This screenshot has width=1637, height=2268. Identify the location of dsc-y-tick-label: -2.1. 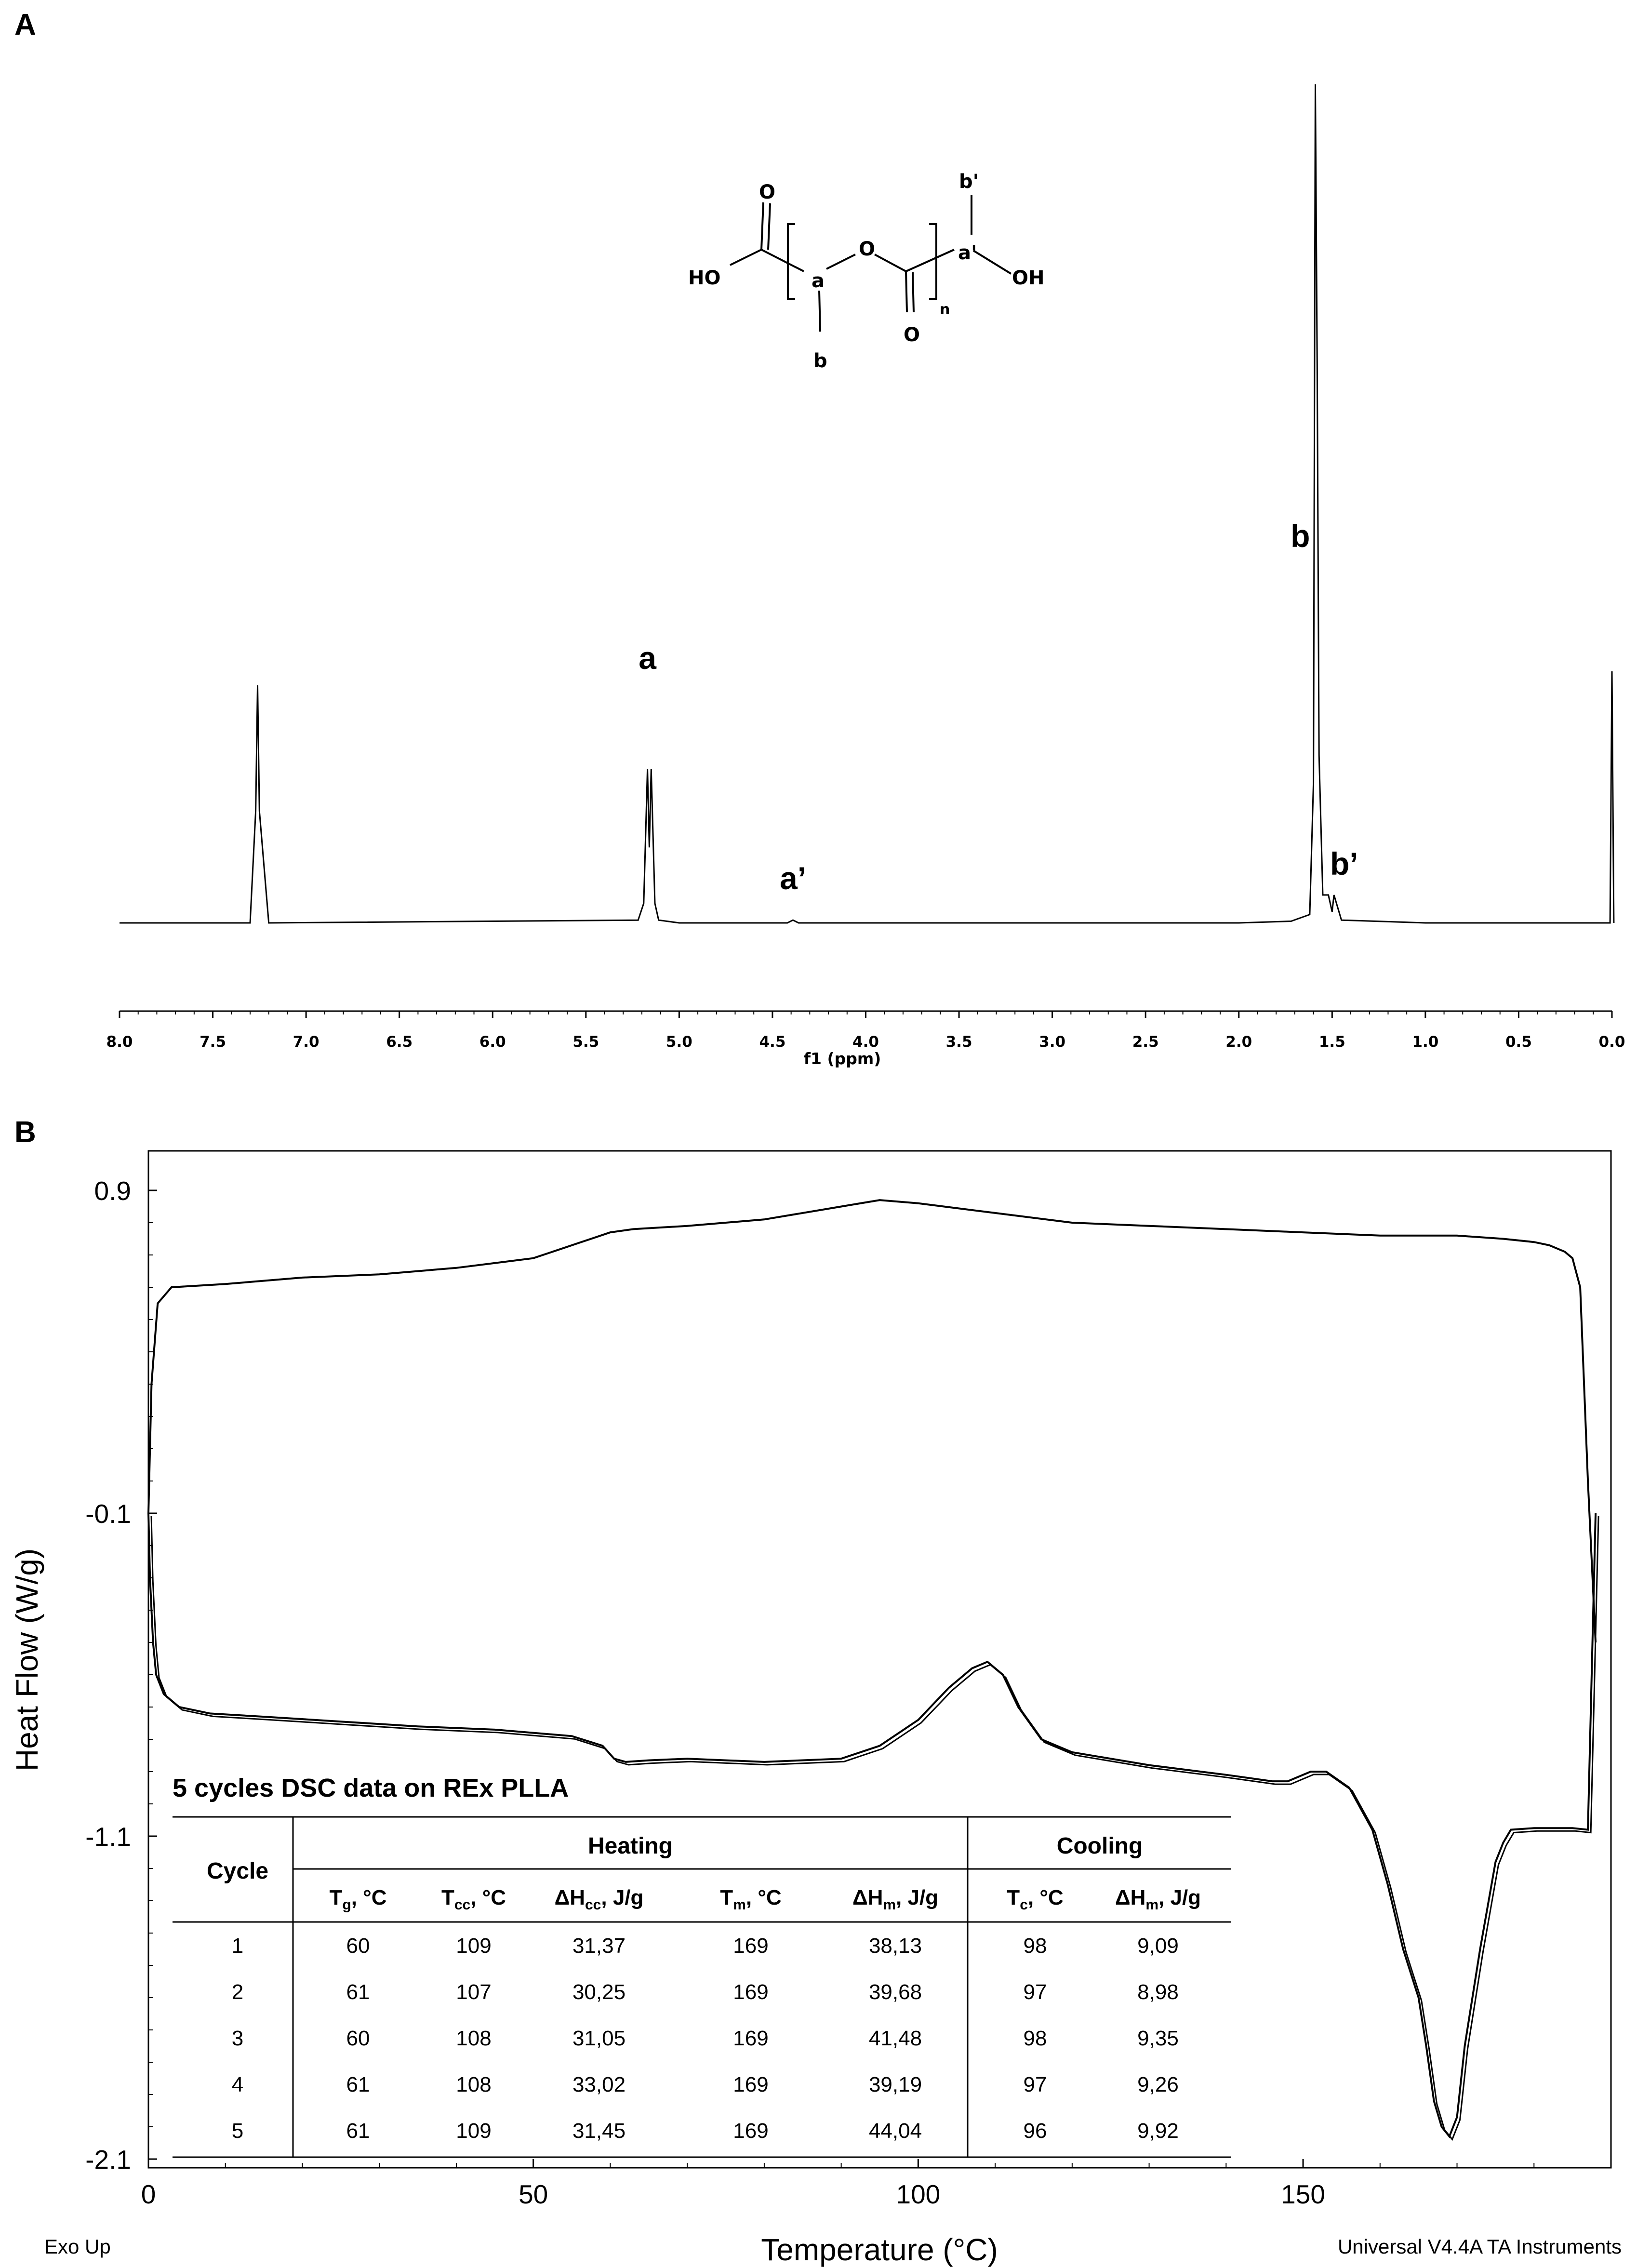
(108, 2160).